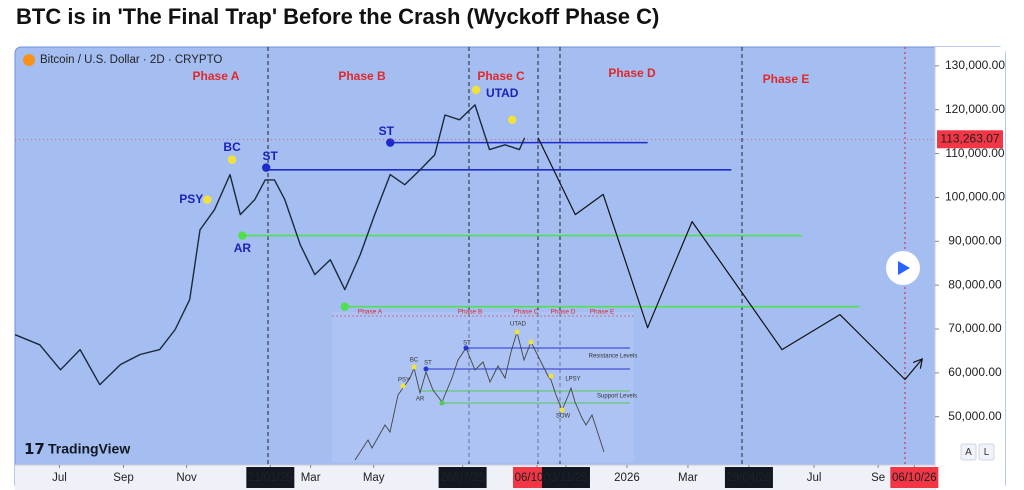 This screenshot has width=1024, height=490. Describe the element at coordinates (501, 76) in the screenshot. I see `phase-label: Phase C` at that location.